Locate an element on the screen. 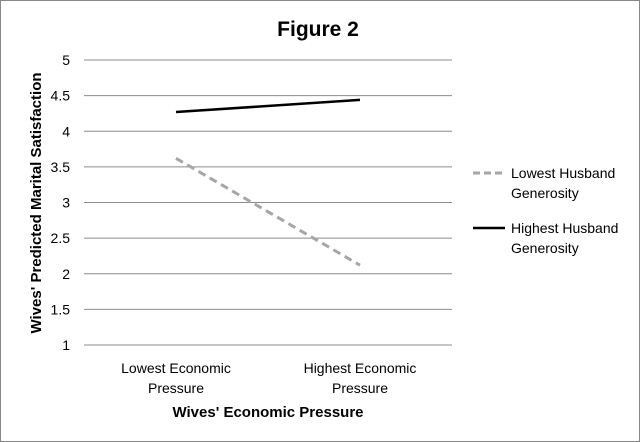  y-tick-label: 1.5 is located at coordinates (61, 309).